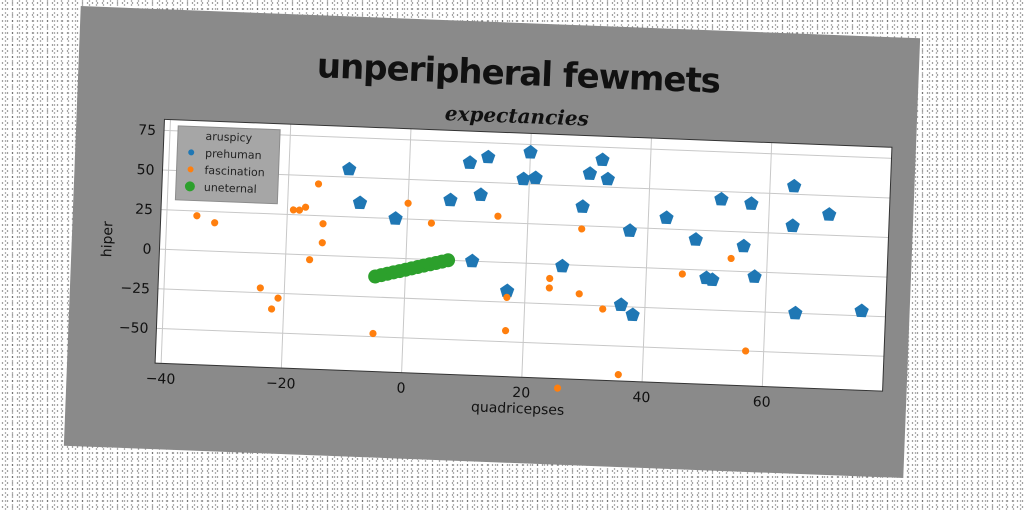 Image resolution: width=1024 pixels, height=512 pixels. I want to click on legend-marker-prehuman, so click(191, 152).